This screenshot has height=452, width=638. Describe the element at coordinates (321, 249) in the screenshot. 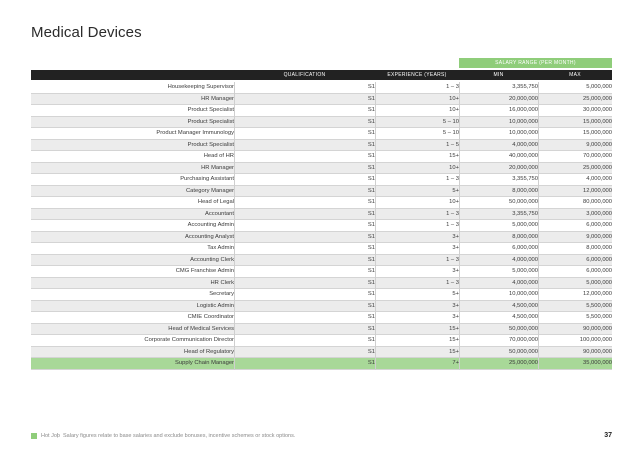

I see `table-row: Tax Admin S1 3+ 6,000,000 8,000,000` at that location.